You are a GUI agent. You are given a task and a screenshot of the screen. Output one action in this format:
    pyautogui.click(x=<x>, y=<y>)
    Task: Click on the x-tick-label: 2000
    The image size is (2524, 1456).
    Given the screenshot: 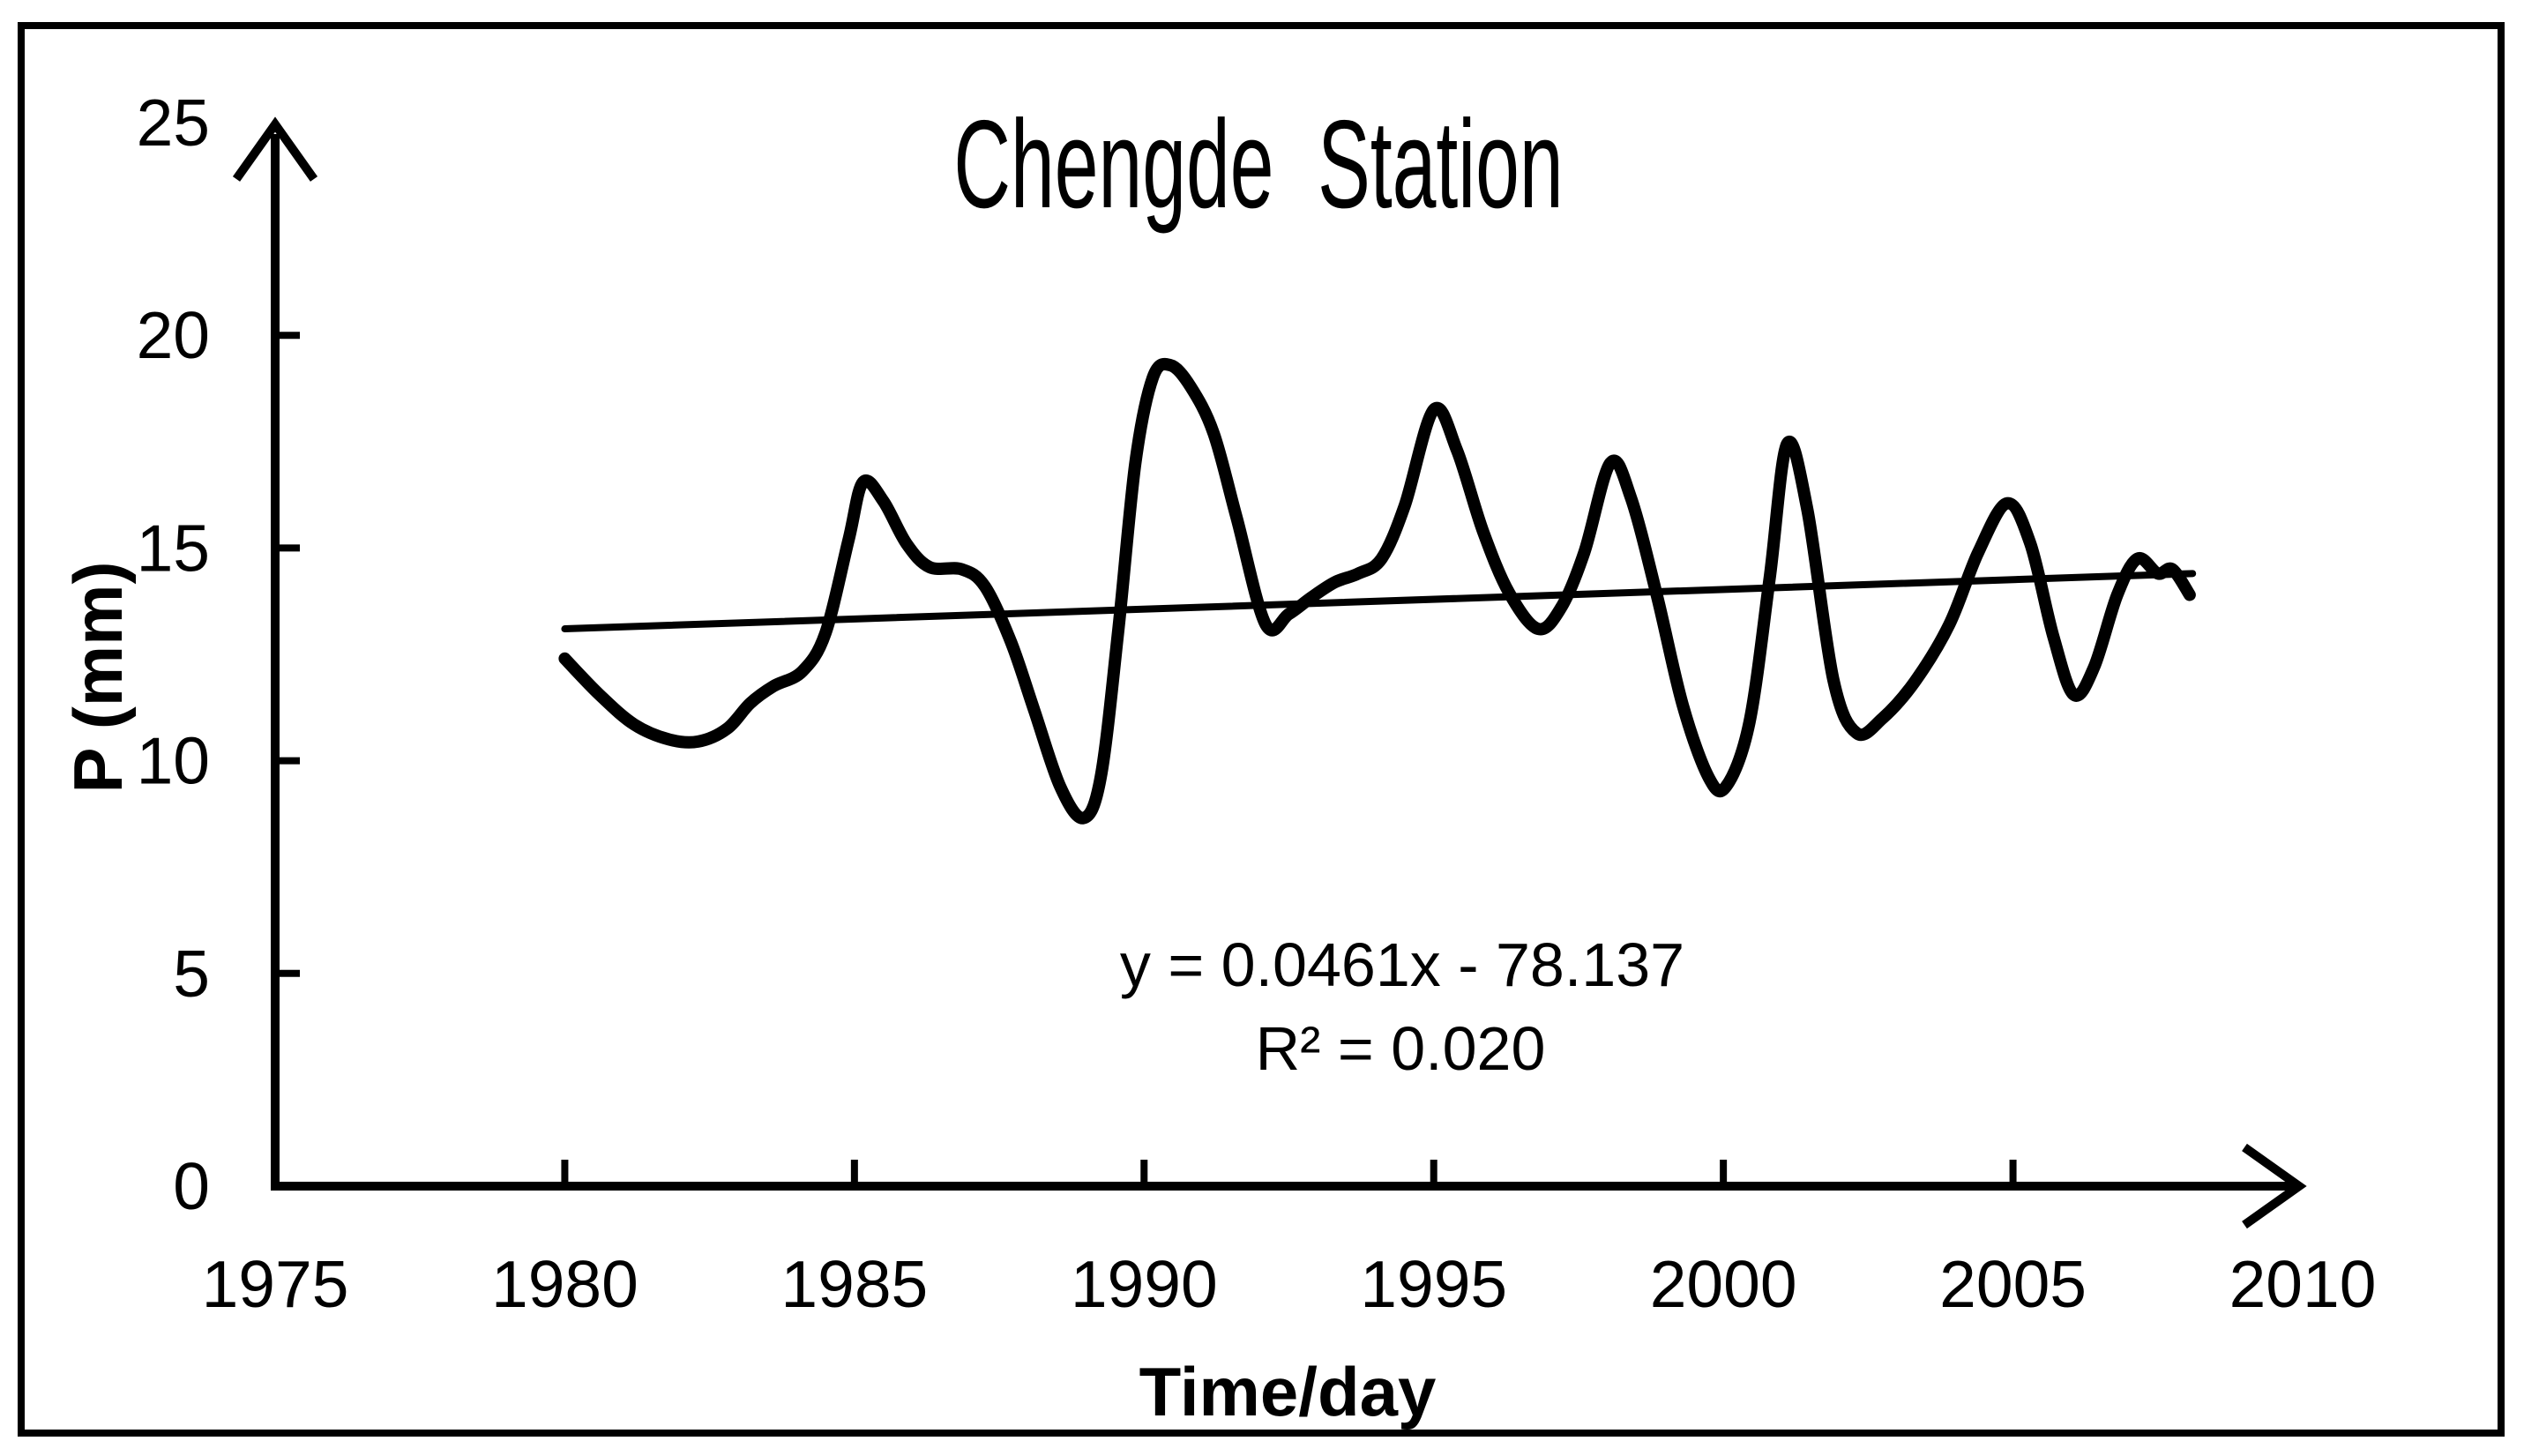 What is the action you would take?
    pyautogui.click(x=1723, y=1284)
    